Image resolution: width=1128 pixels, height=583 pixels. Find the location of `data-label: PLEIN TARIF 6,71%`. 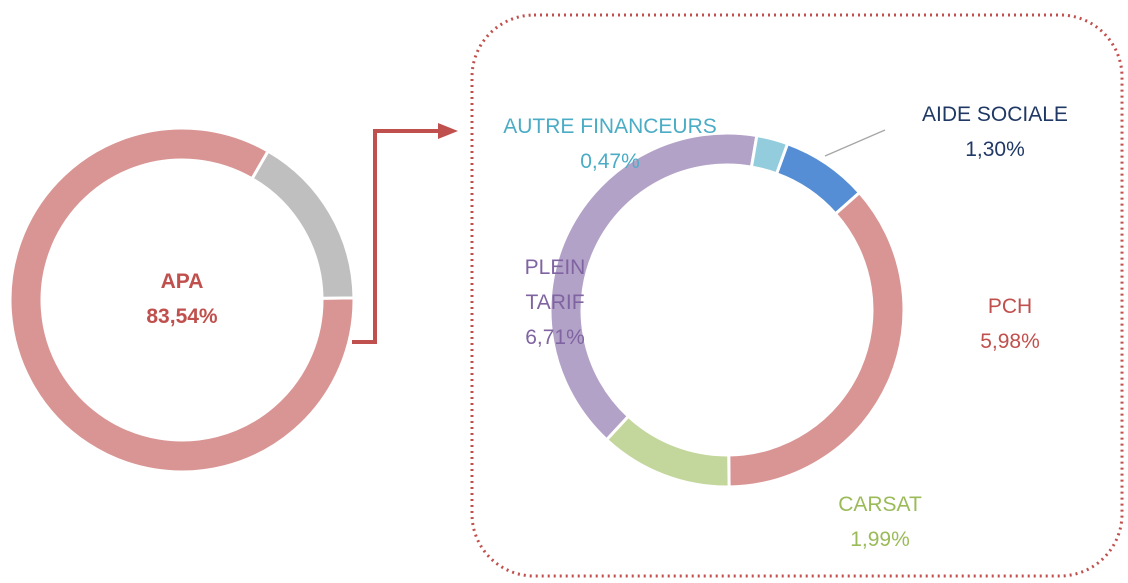

data-label: PLEIN TARIF 6,71% is located at coordinates (555, 302).